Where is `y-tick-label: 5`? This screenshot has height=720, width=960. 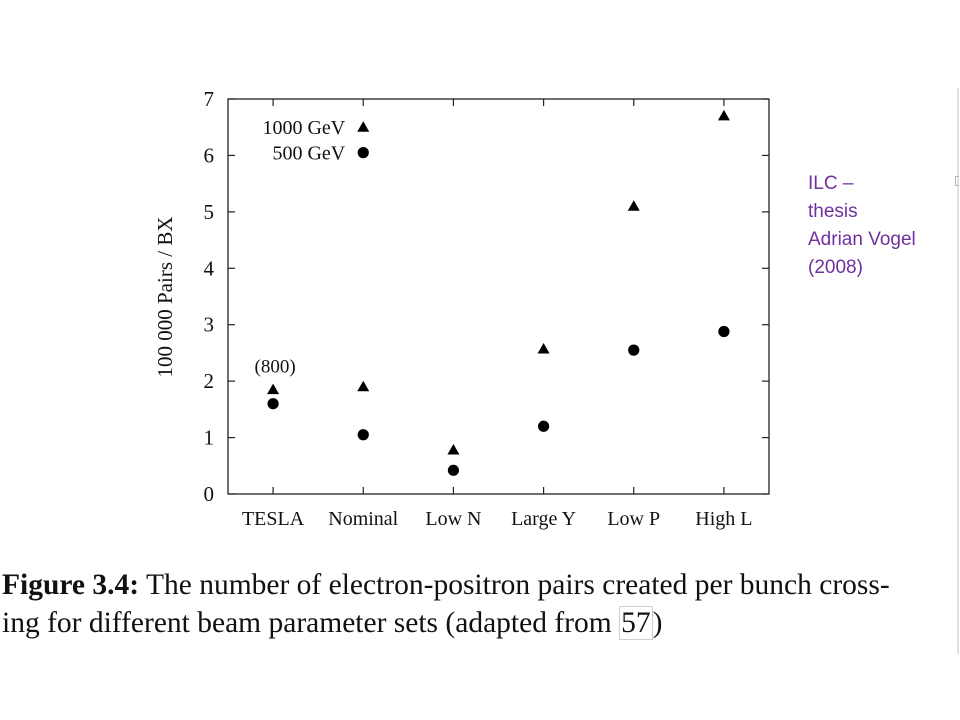
y-tick-label: 5 is located at coordinates (209, 212).